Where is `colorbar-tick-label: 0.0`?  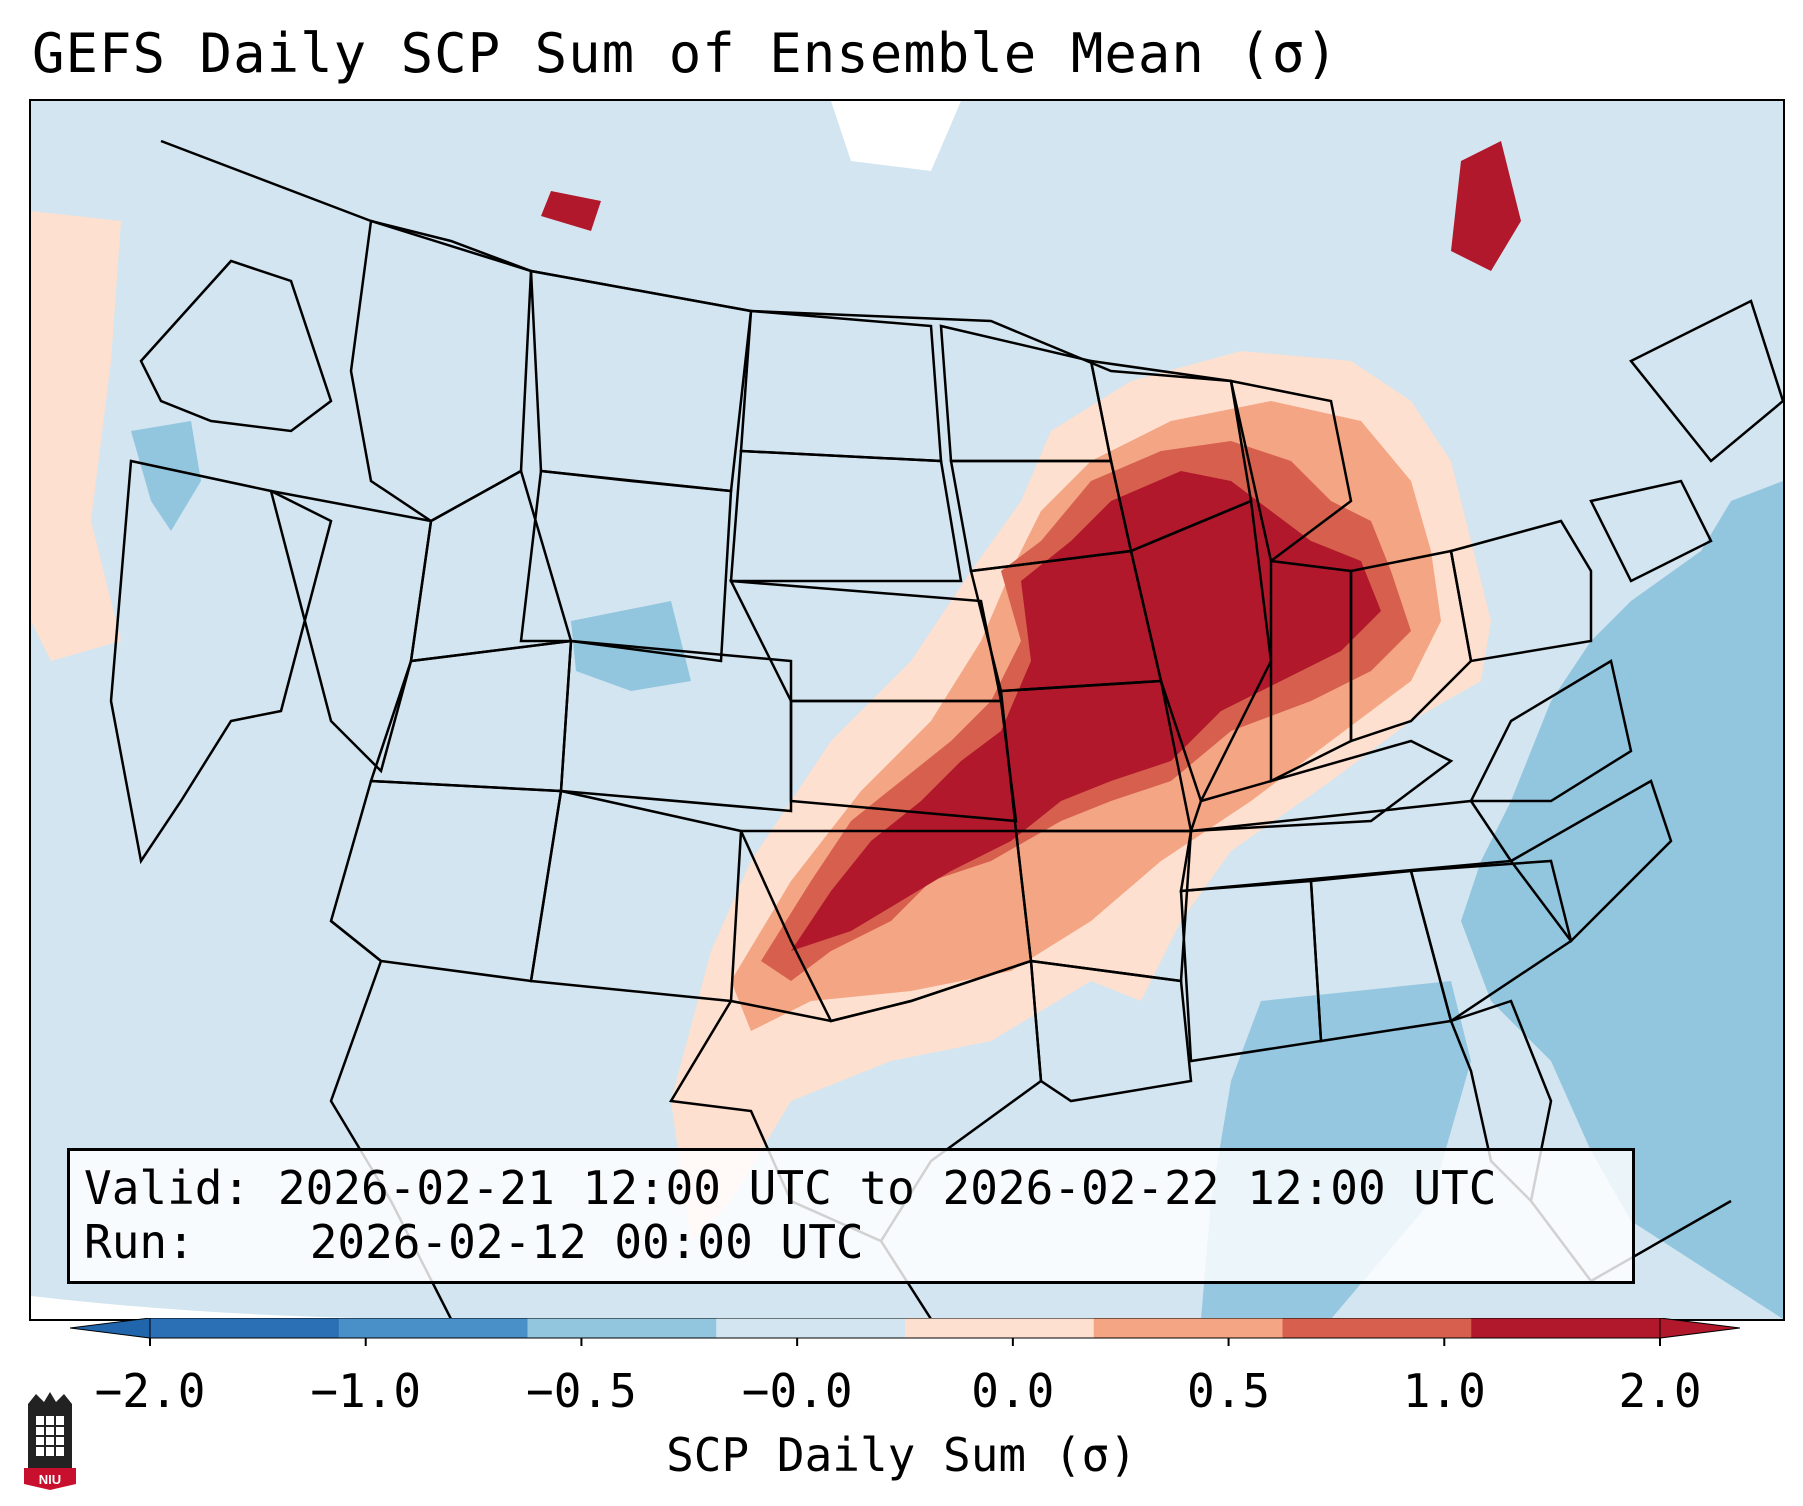
colorbar-tick-label: 0.0 is located at coordinates (1013, 1391).